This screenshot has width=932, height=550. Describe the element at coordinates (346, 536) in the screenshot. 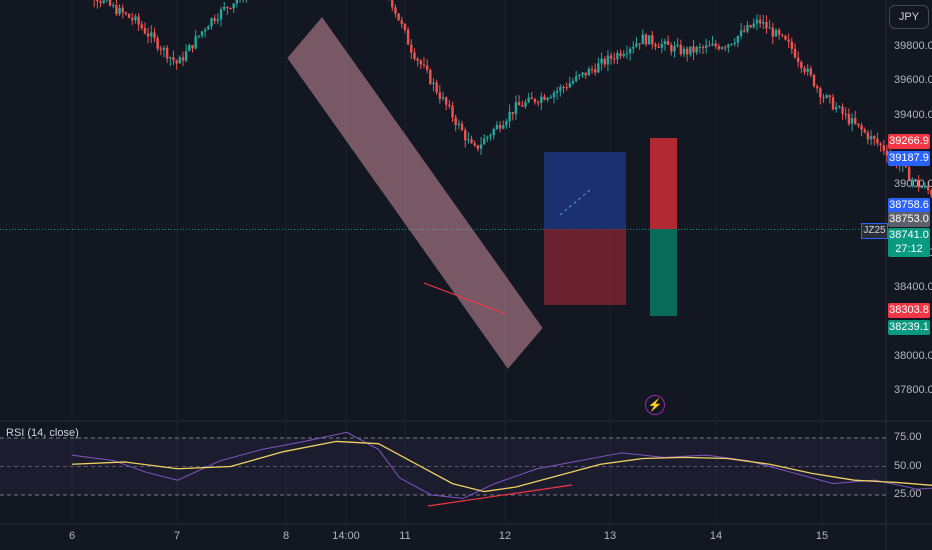

I see `time-tick-label: 14:00` at that location.